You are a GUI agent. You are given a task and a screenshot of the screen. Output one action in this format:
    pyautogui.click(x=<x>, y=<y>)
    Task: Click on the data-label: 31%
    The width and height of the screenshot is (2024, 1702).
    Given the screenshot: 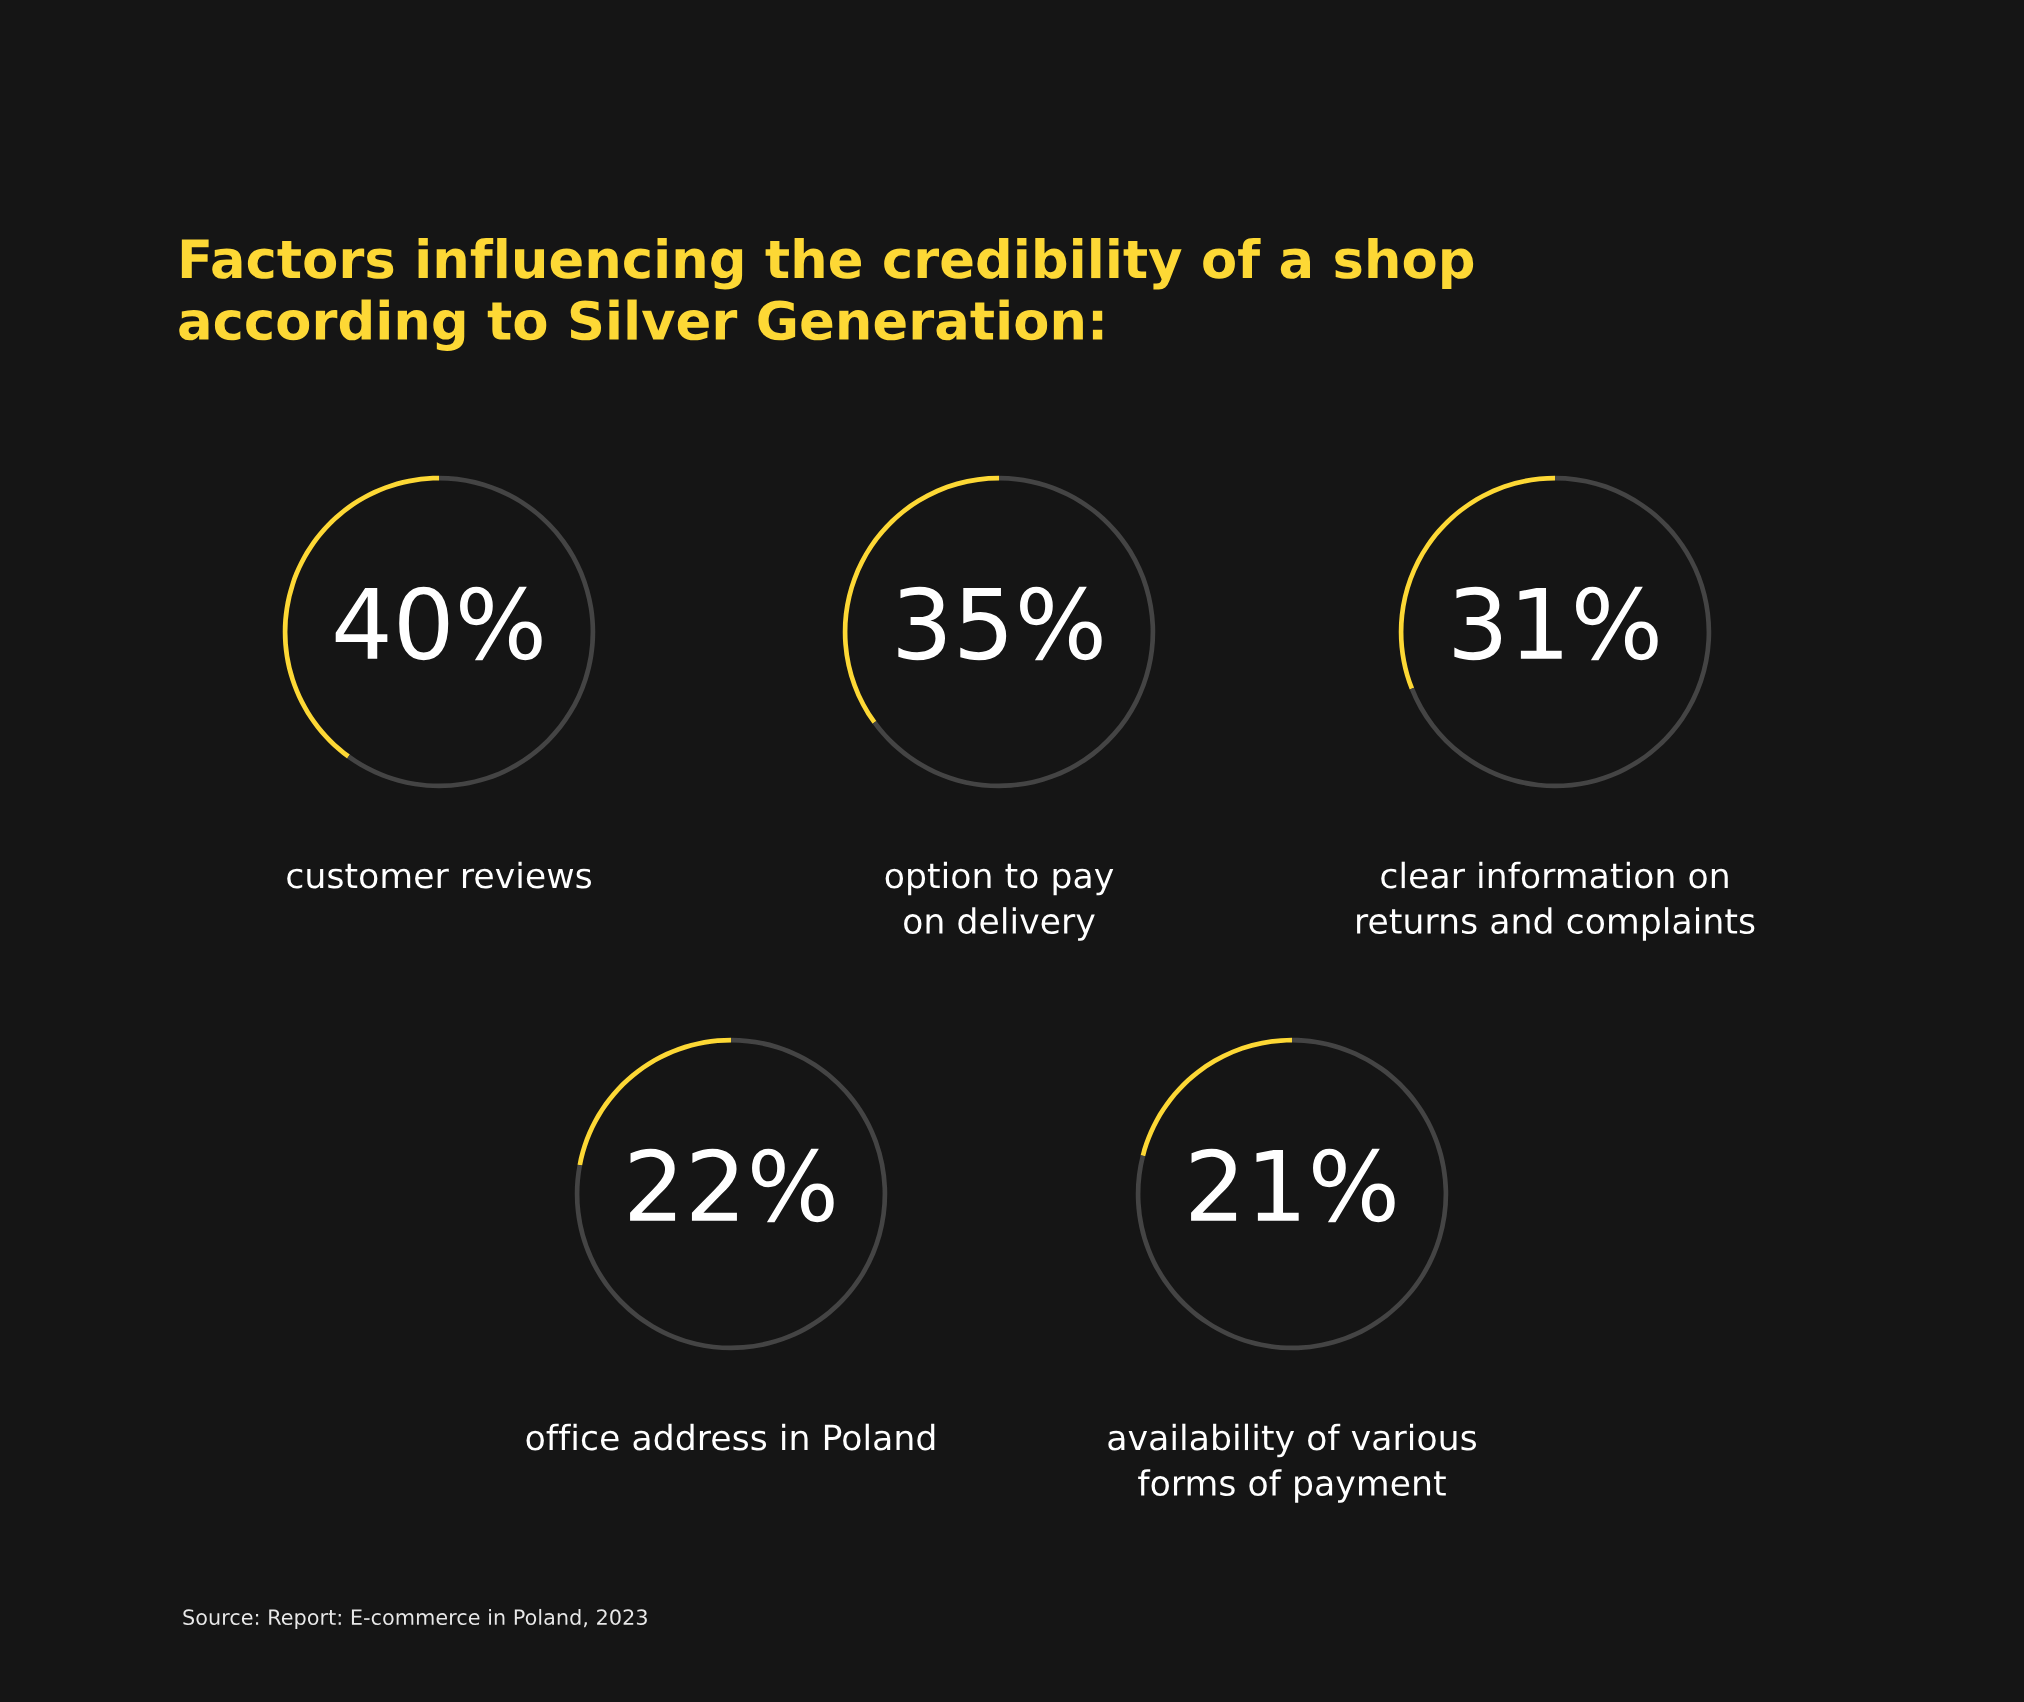 What is the action you would take?
    pyautogui.click(x=1556, y=623)
    